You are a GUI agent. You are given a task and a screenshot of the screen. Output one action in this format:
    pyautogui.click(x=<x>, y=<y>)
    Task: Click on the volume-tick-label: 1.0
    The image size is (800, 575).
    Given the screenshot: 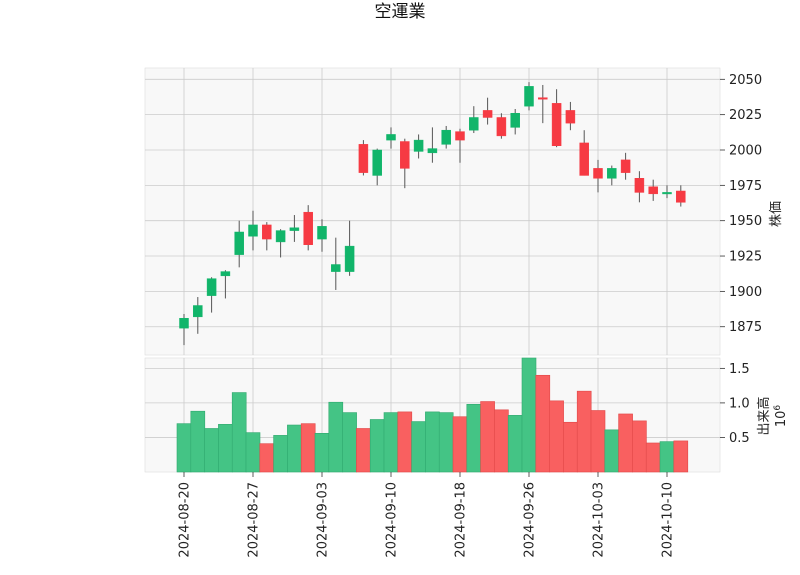 What is the action you would take?
    pyautogui.click(x=739, y=403)
    